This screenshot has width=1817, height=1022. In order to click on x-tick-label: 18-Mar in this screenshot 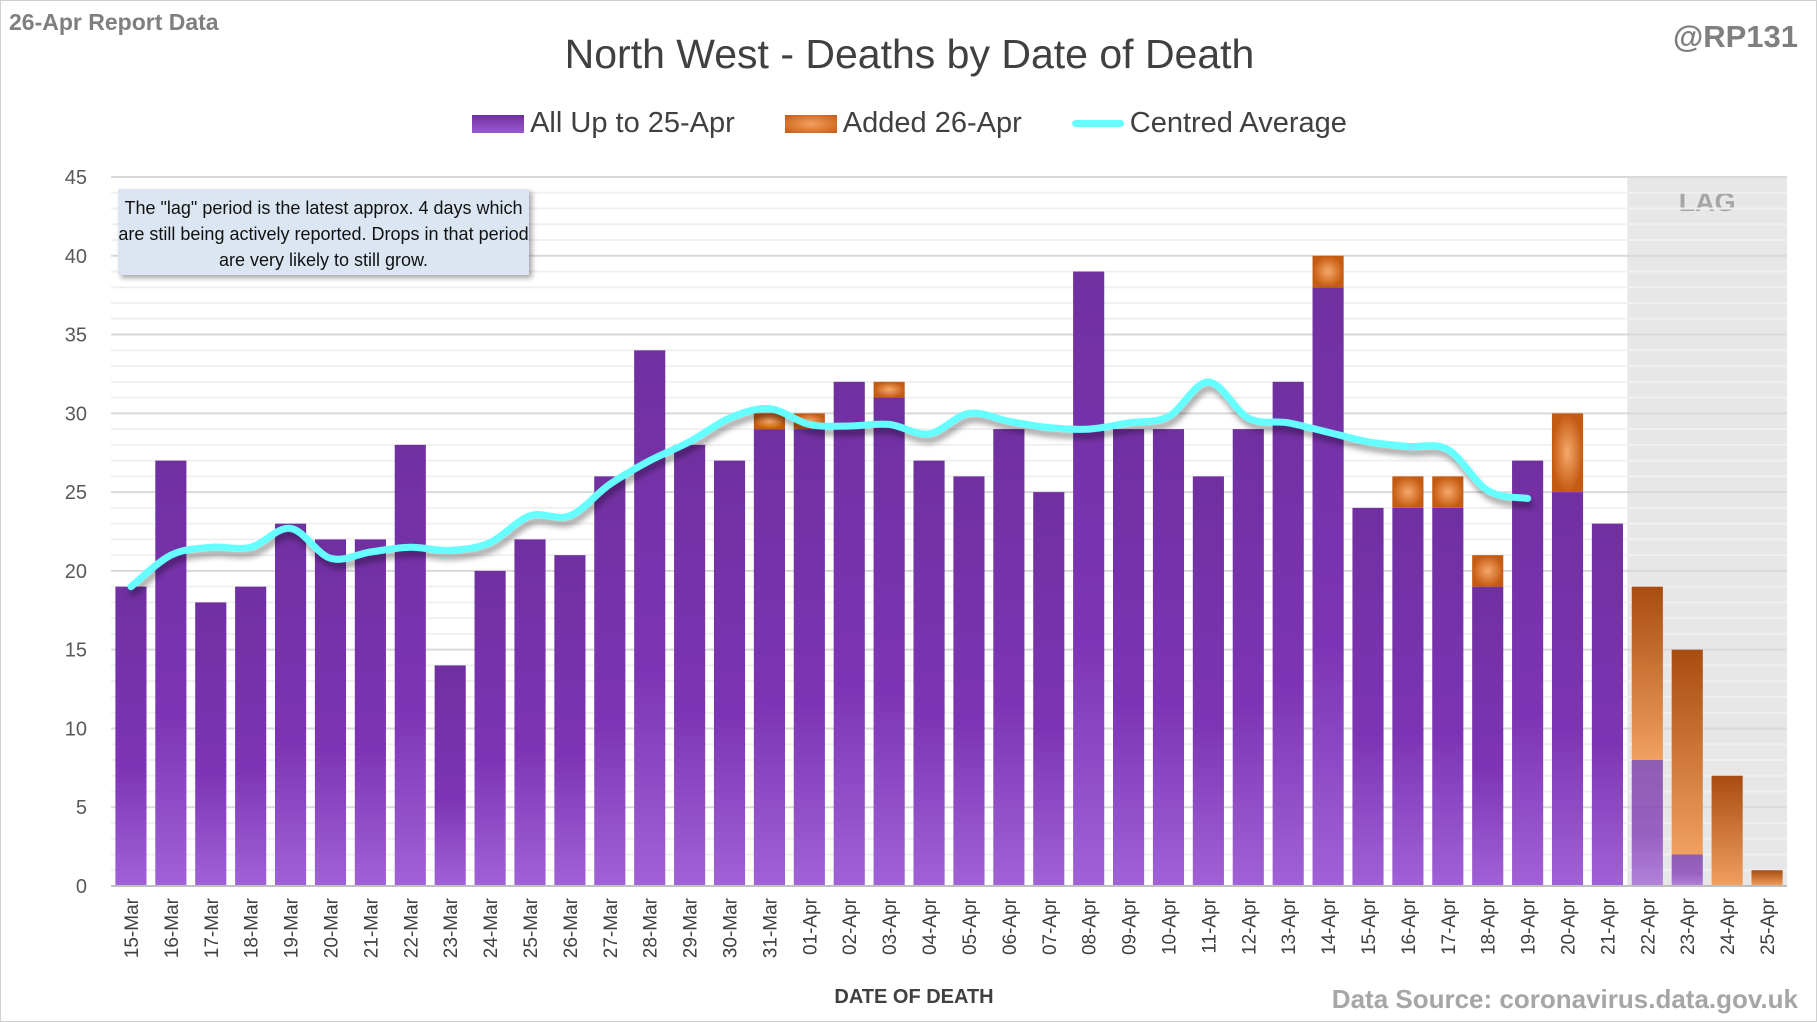, I will do `click(252, 927)`.